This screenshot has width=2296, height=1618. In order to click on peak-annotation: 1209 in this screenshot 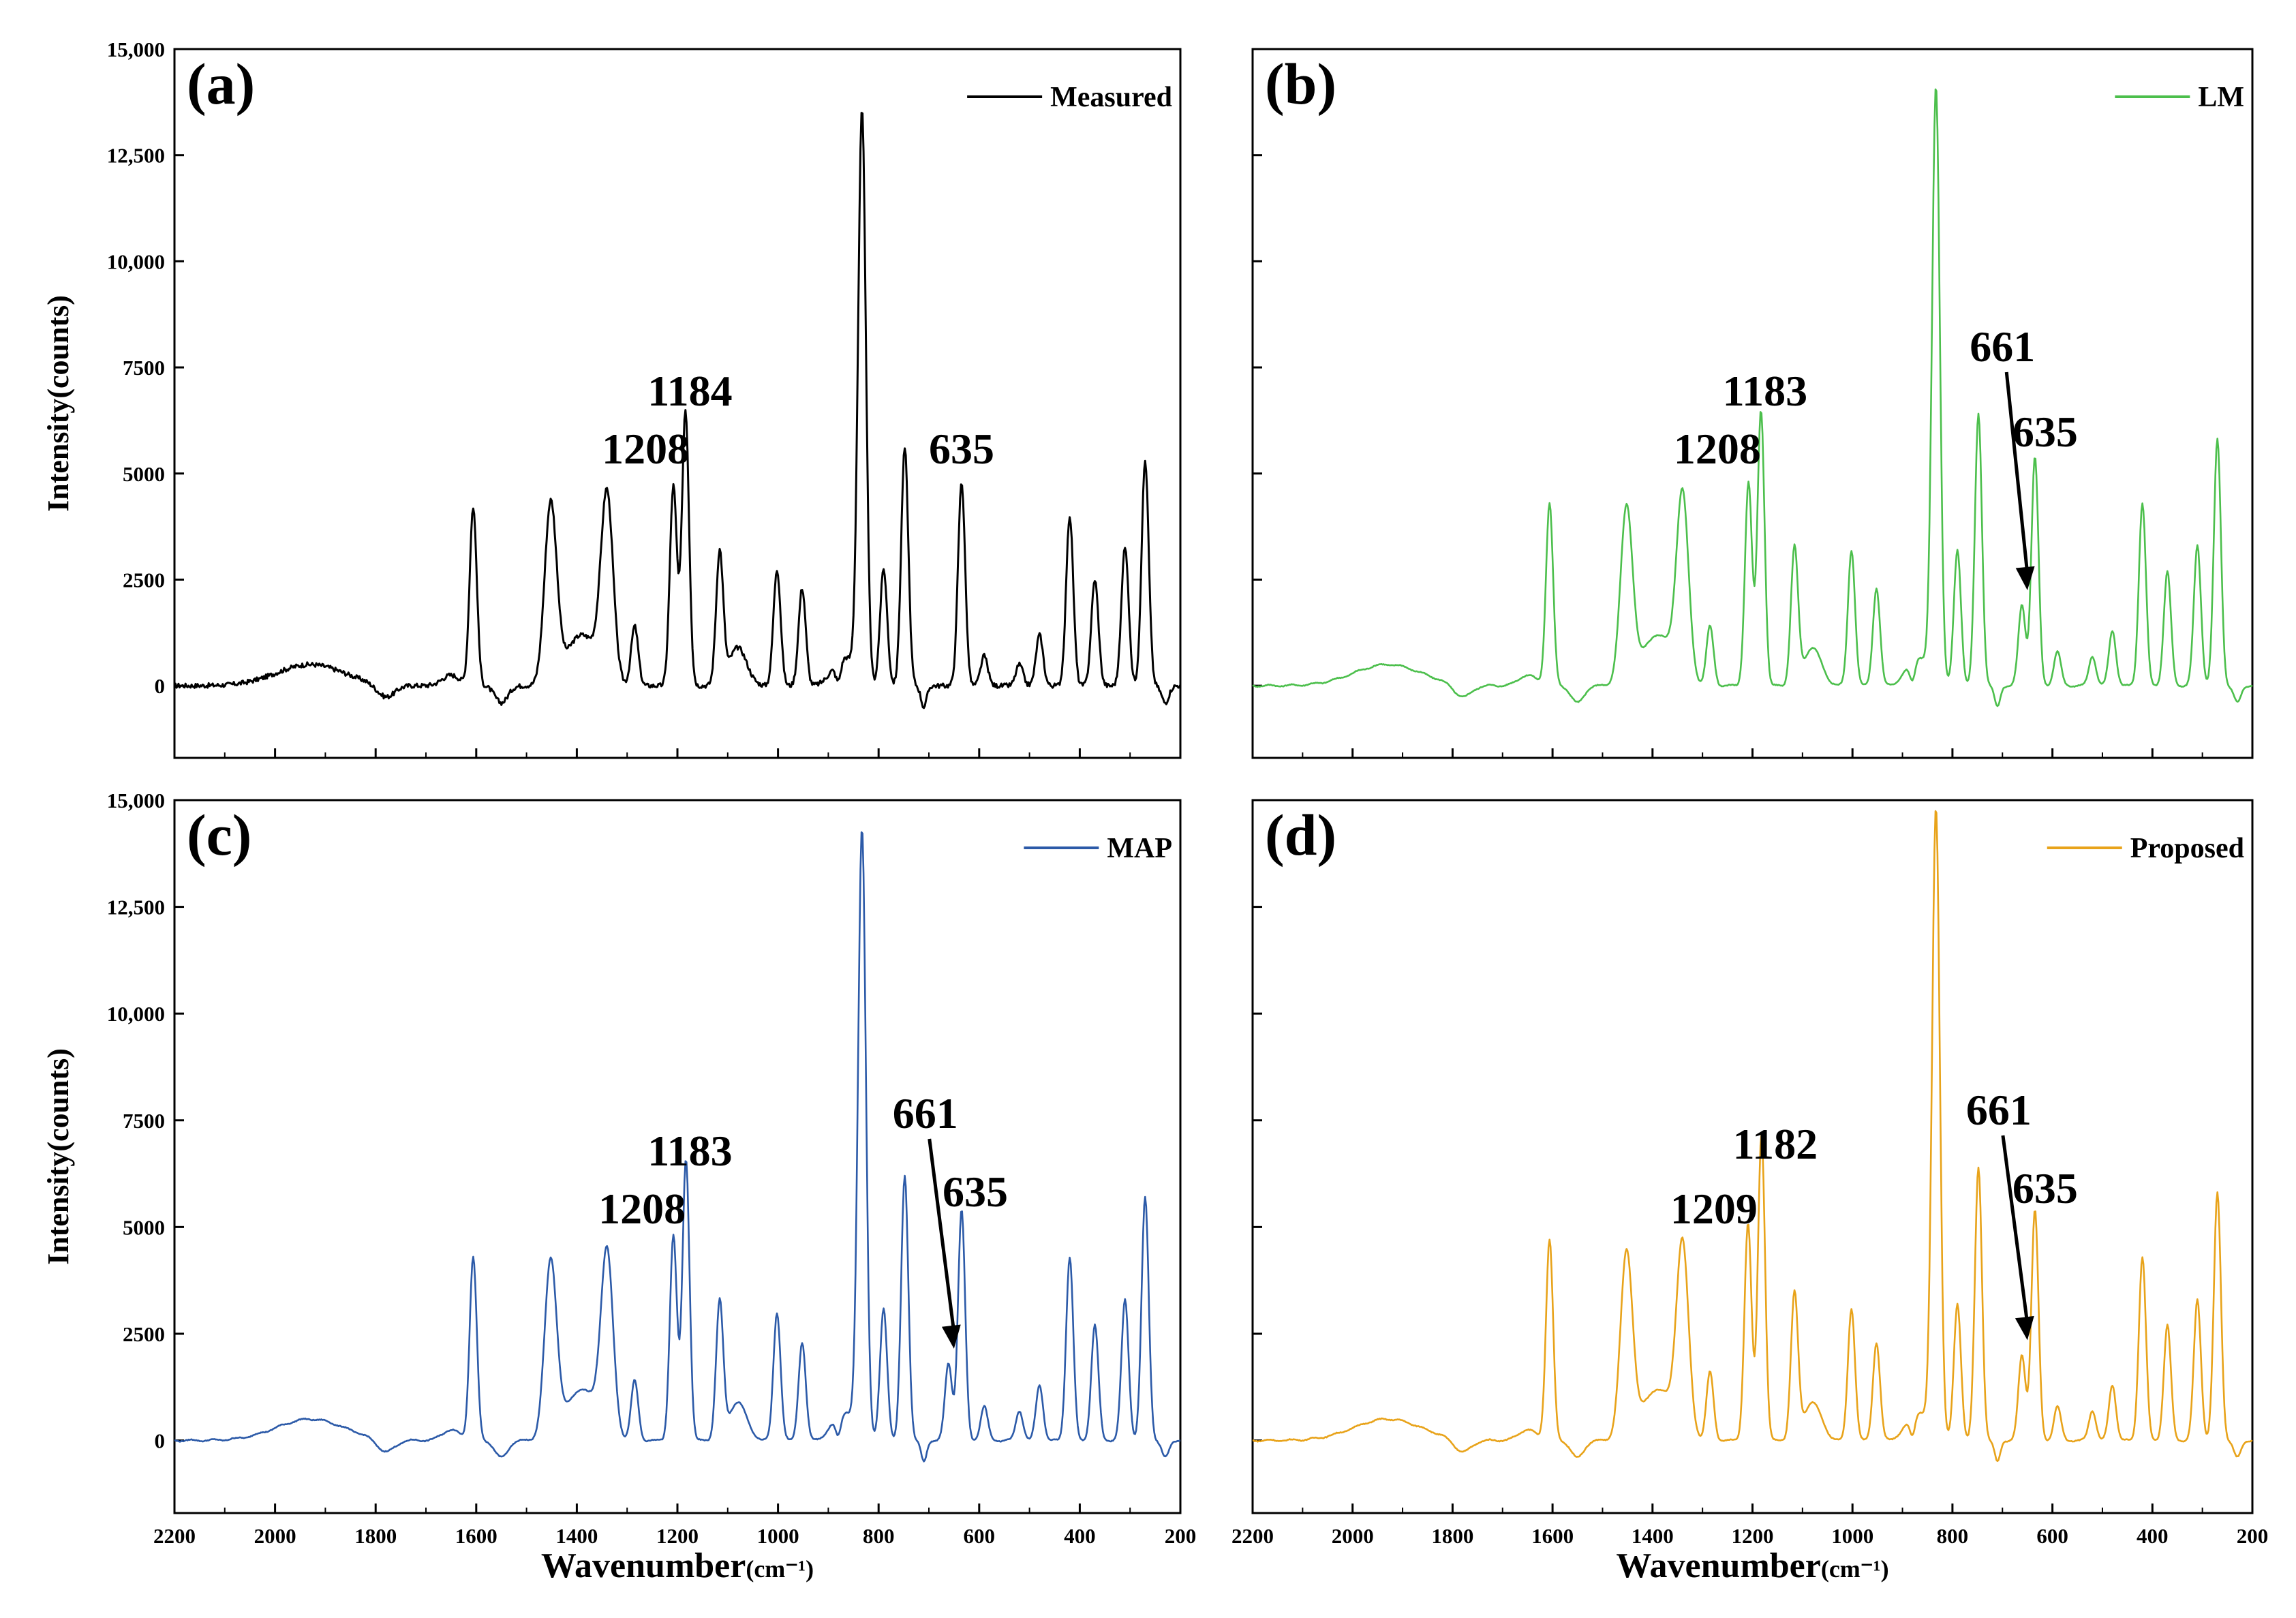, I will do `click(1714, 1209)`.